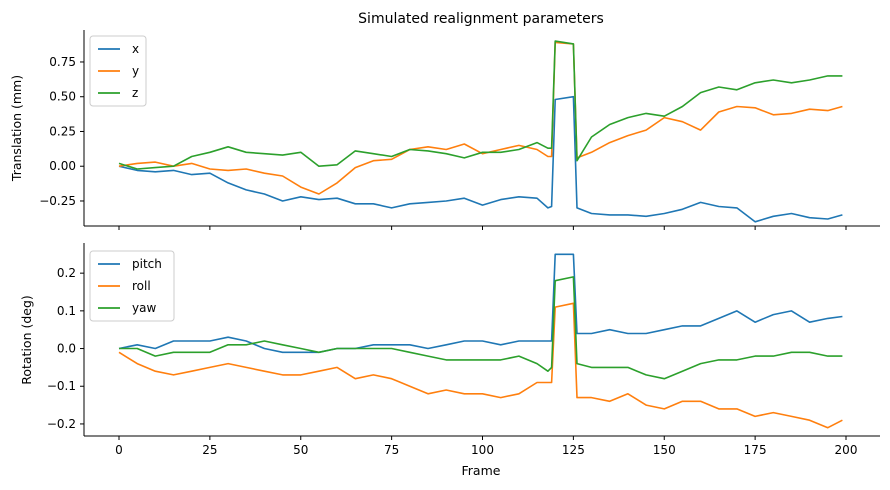  I want to click on x-tick-label: 50, so click(300, 450).